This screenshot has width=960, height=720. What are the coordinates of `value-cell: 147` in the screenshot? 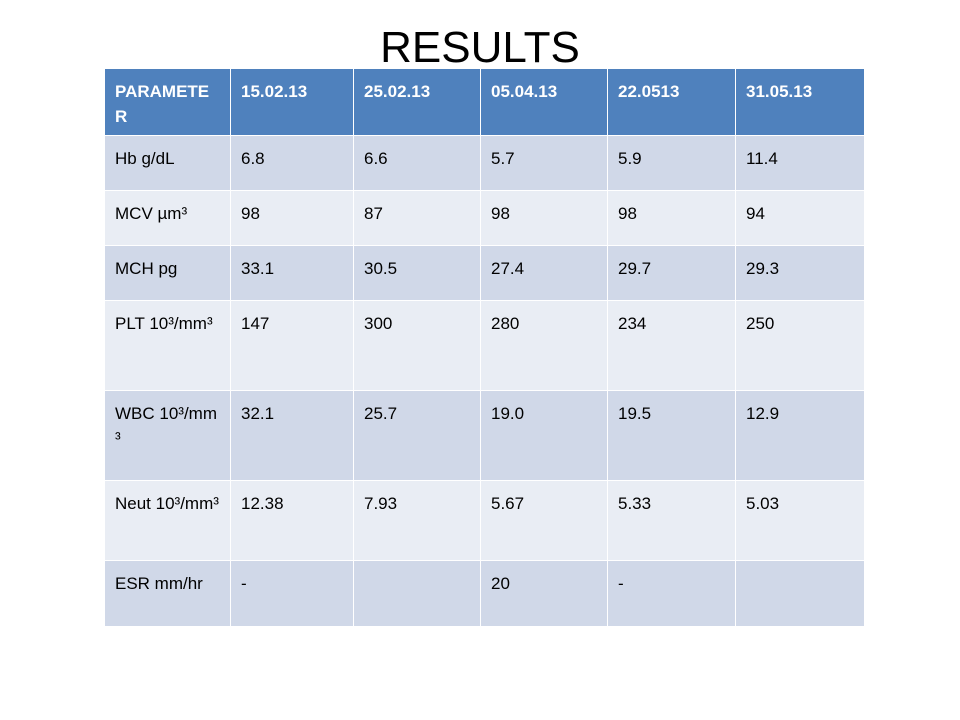 It's located at (292, 345).